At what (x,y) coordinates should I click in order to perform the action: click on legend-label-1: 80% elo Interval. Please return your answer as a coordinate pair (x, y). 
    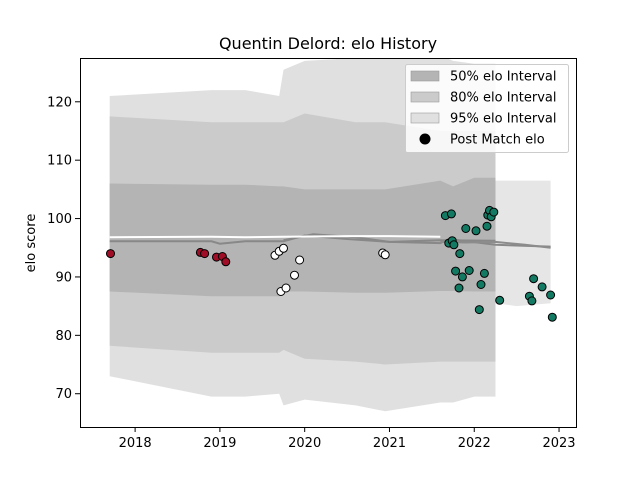
    Looking at the image, I should click on (503, 98).